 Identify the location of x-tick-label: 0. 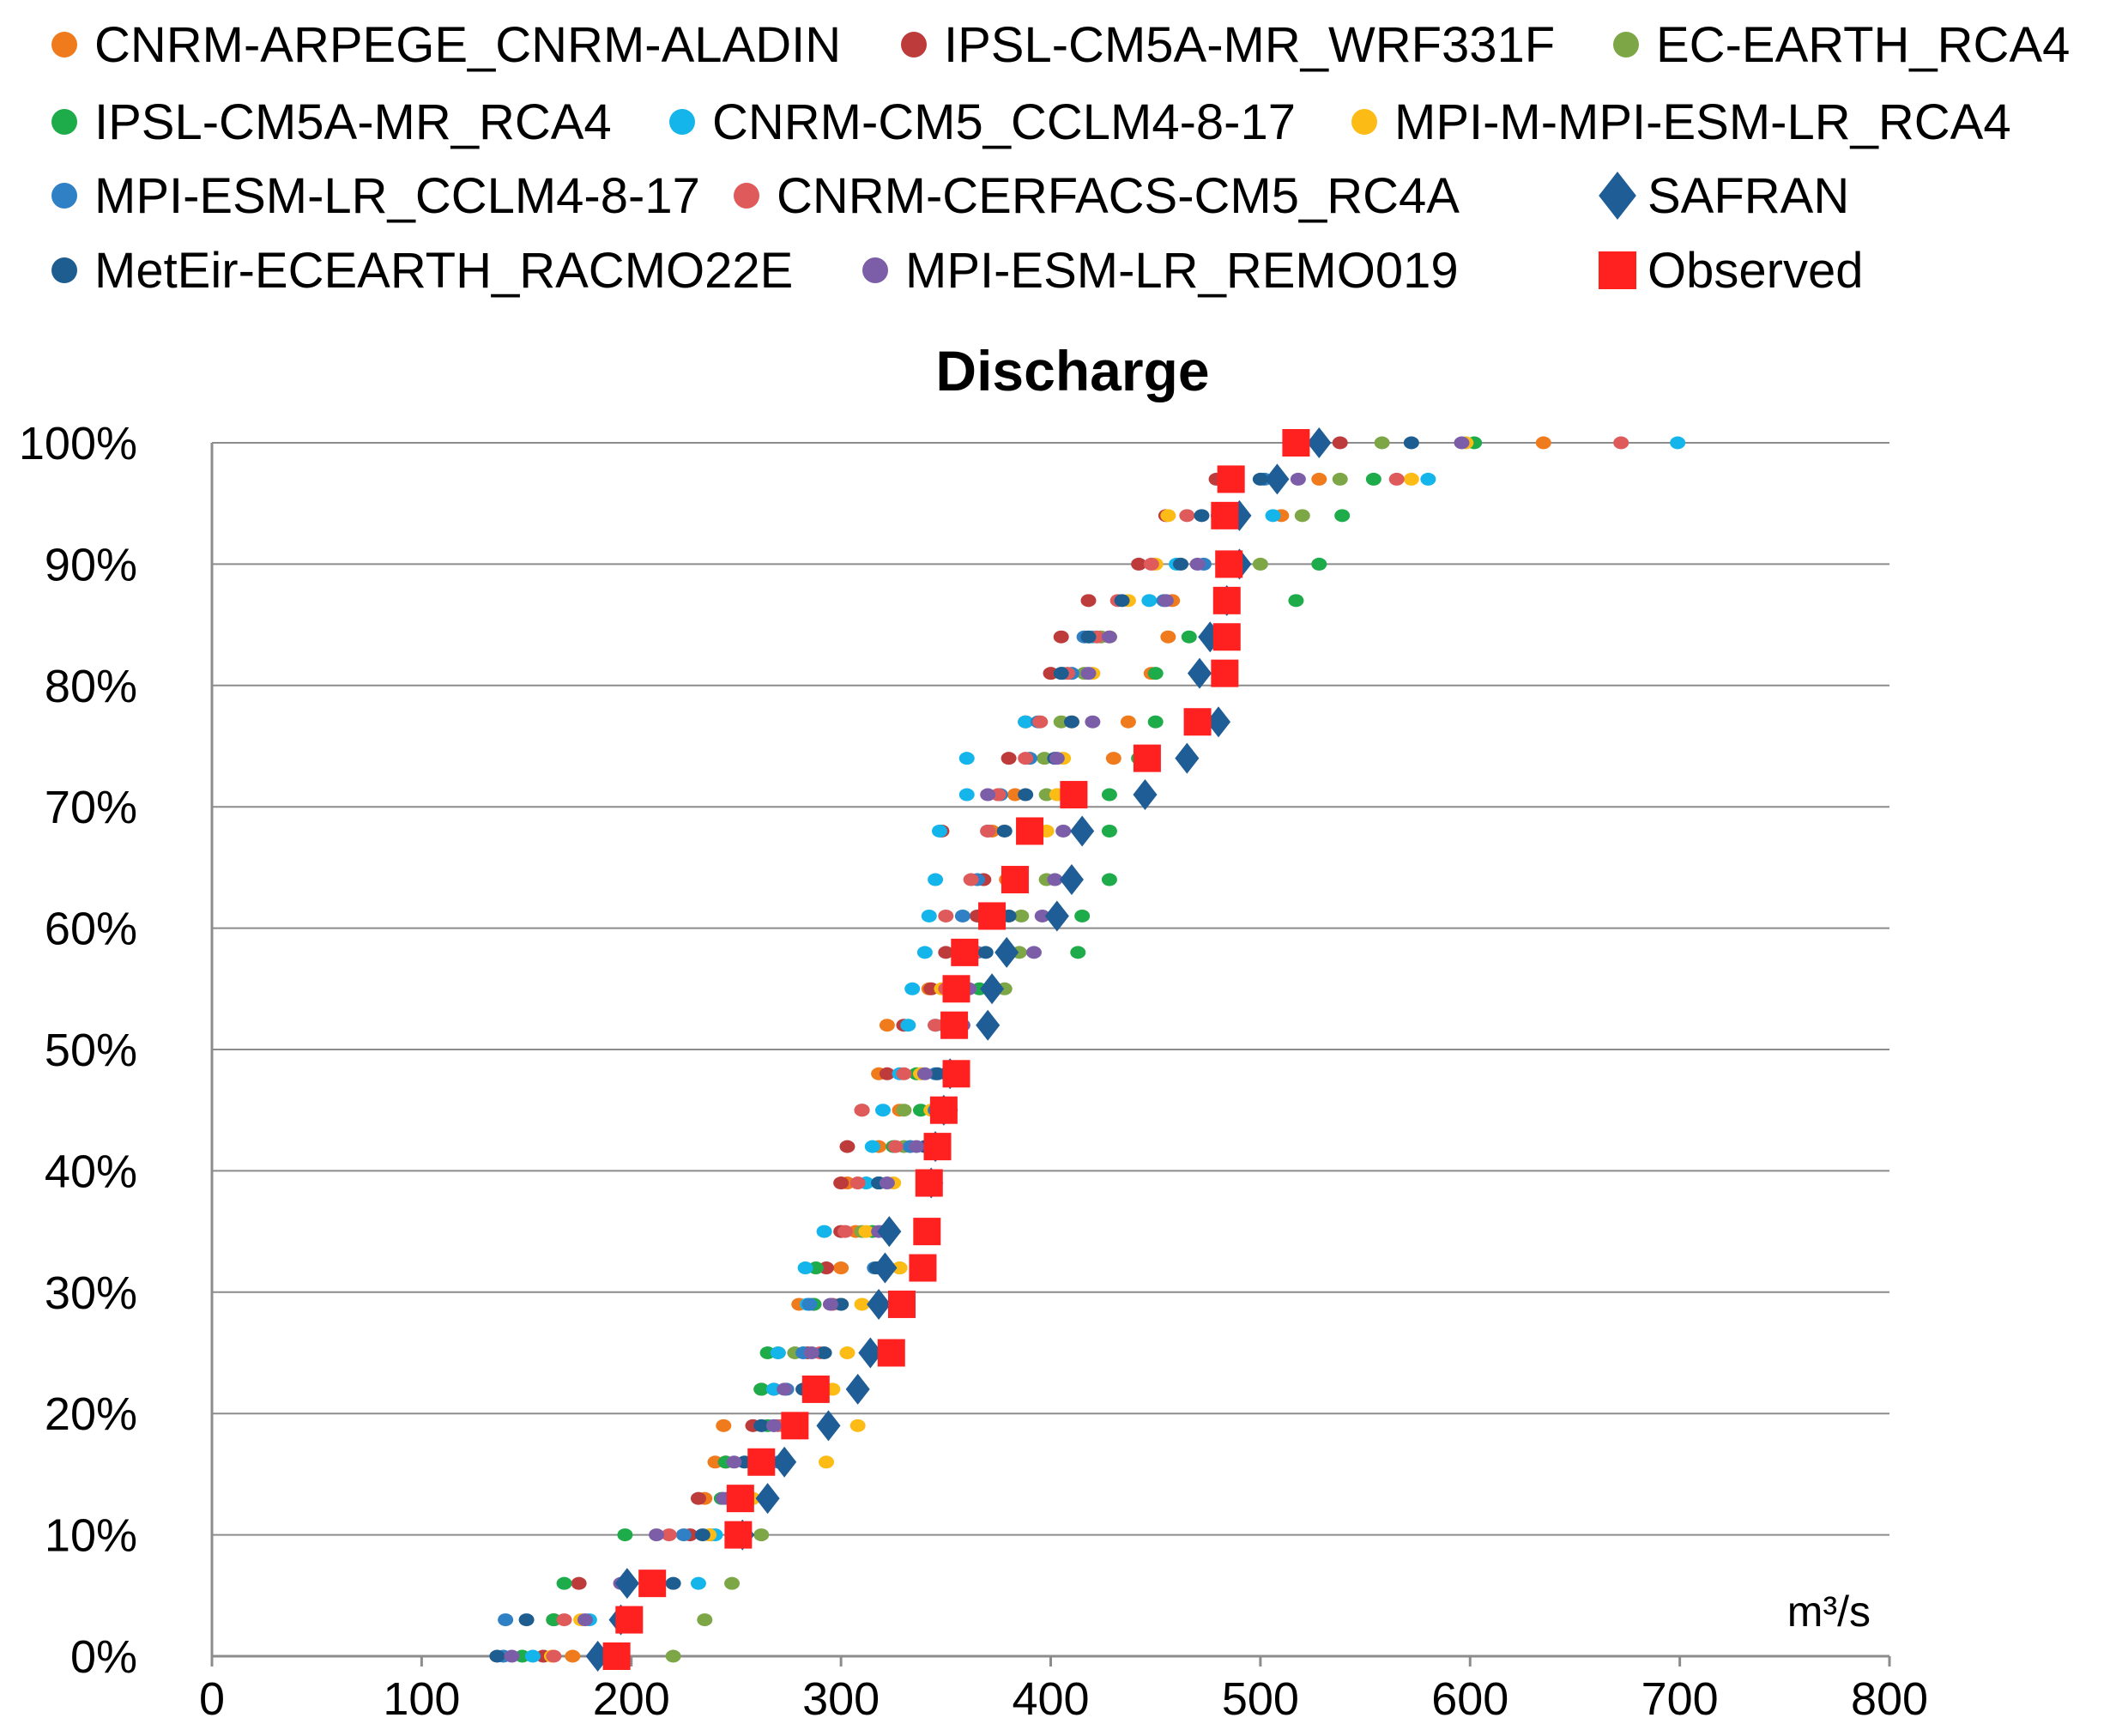
(212, 1699).